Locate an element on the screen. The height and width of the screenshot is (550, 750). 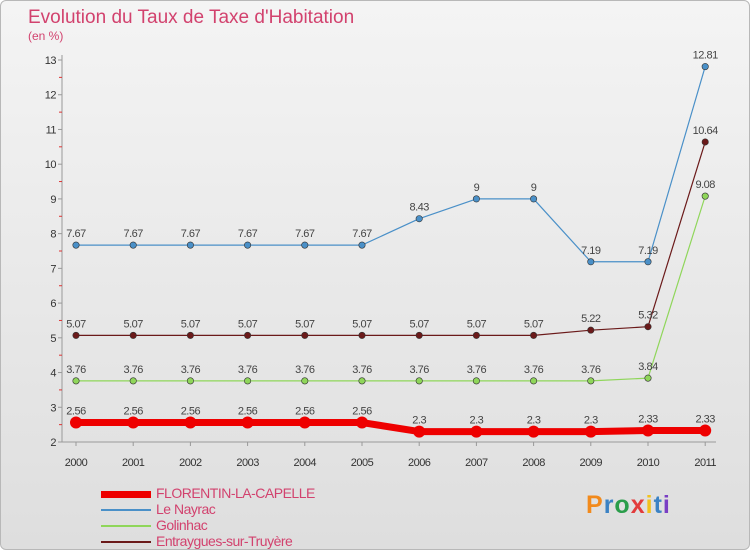
data-label: 9 is located at coordinates (477, 188).